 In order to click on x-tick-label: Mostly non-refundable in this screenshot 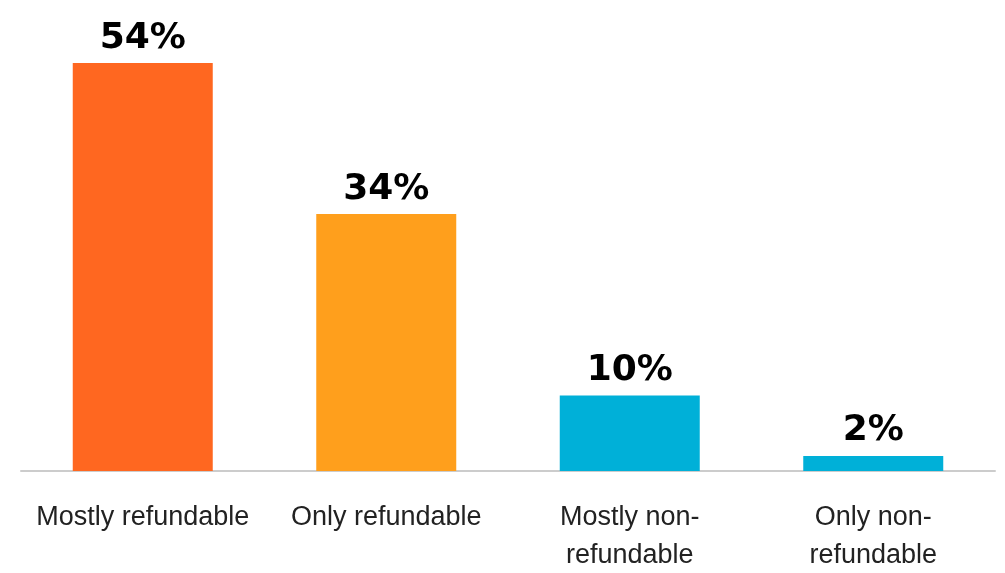, I will do `click(629, 535)`.